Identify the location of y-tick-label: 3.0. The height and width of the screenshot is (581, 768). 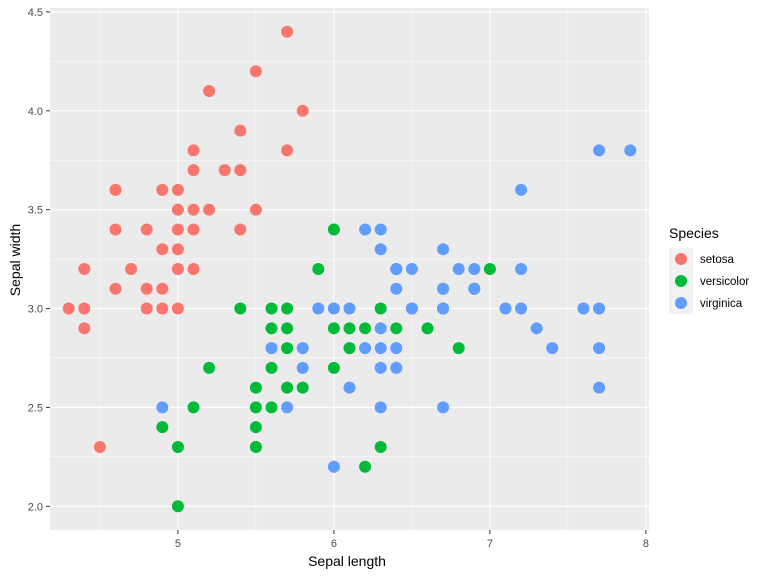
(35, 310).